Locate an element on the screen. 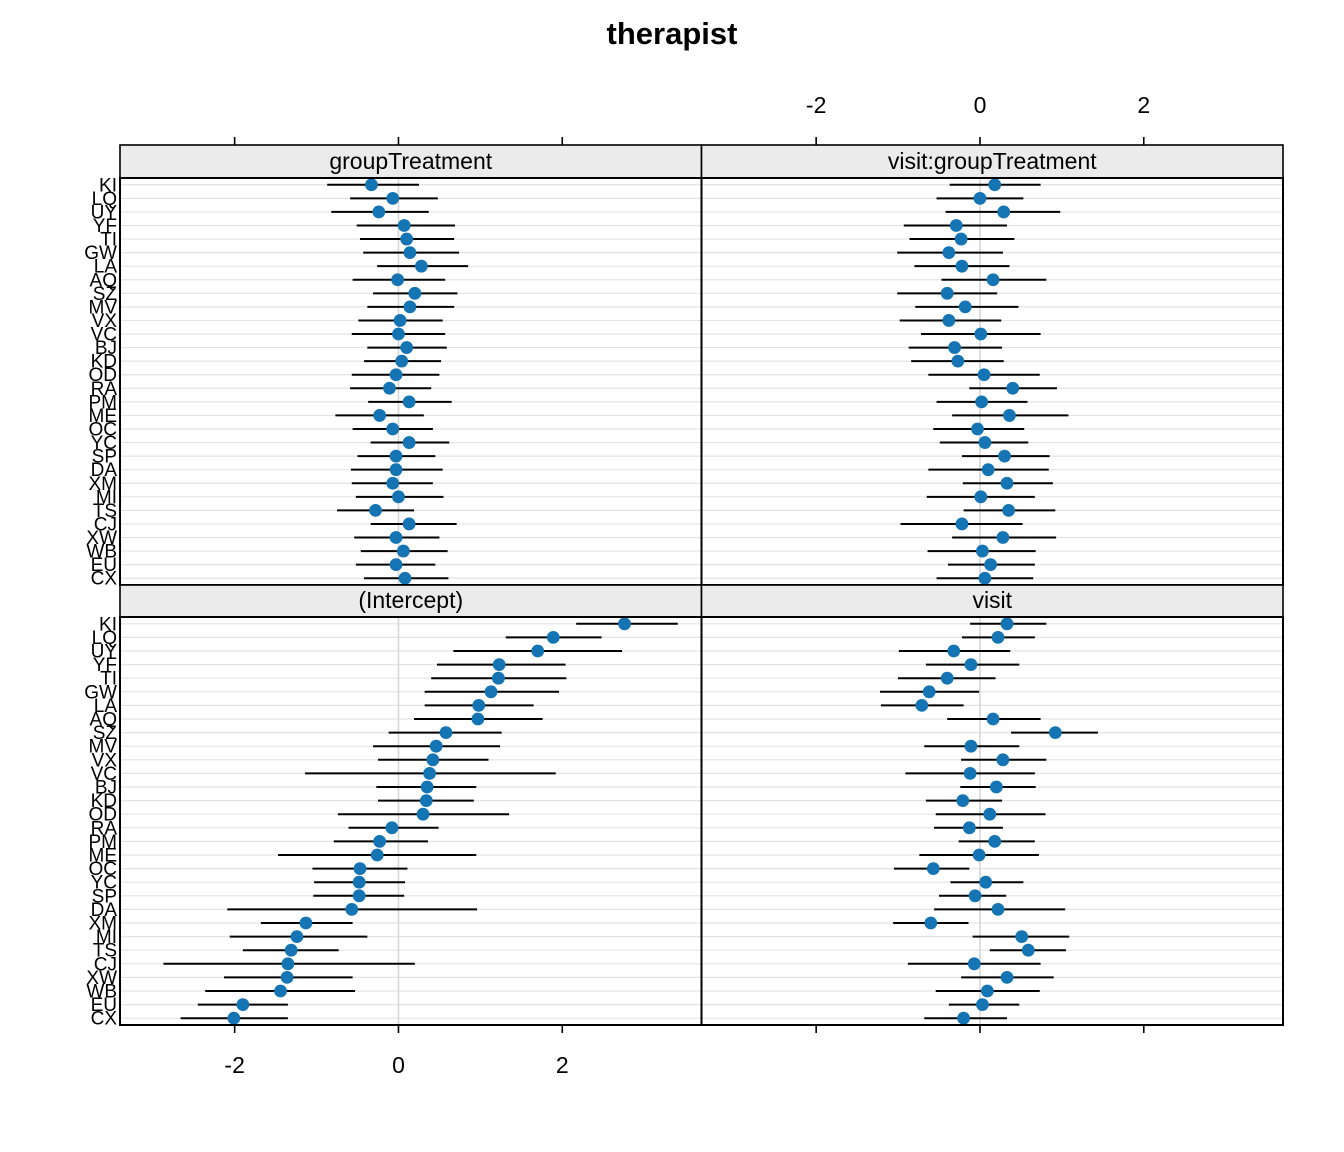 The image size is (1344, 1152). y-axis-label: DA is located at coordinates (104, 910).